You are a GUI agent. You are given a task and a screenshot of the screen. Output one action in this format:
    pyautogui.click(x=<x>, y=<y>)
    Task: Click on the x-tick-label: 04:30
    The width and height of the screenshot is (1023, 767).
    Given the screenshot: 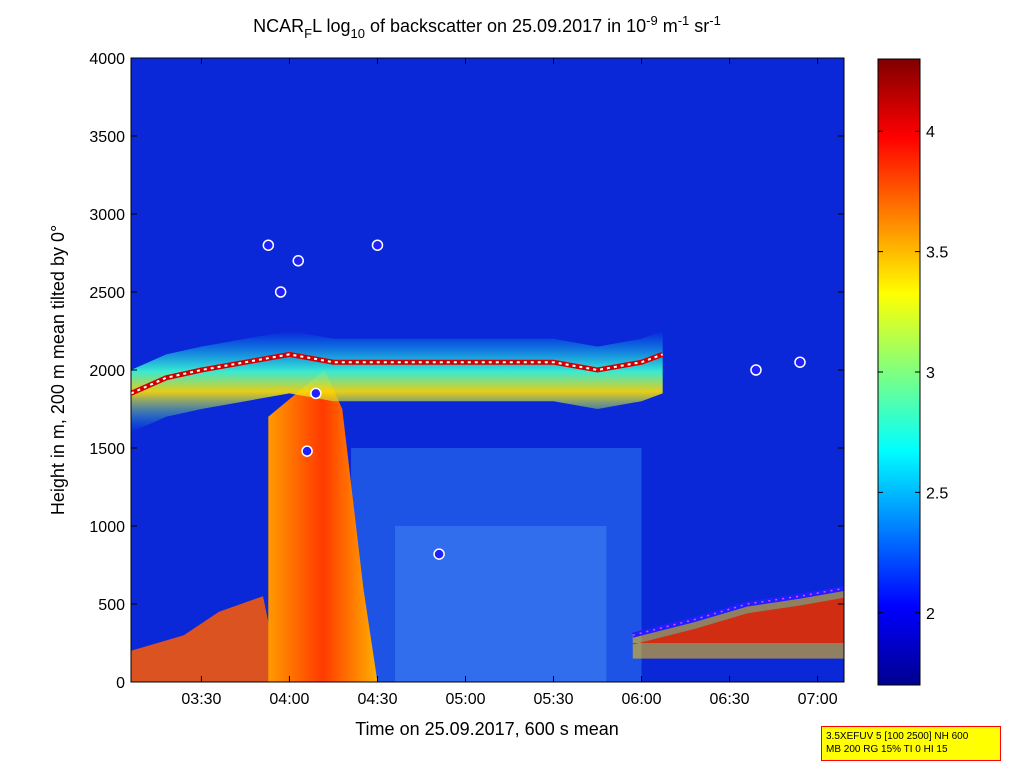 What is the action you would take?
    pyautogui.click(x=377, y=699)
    